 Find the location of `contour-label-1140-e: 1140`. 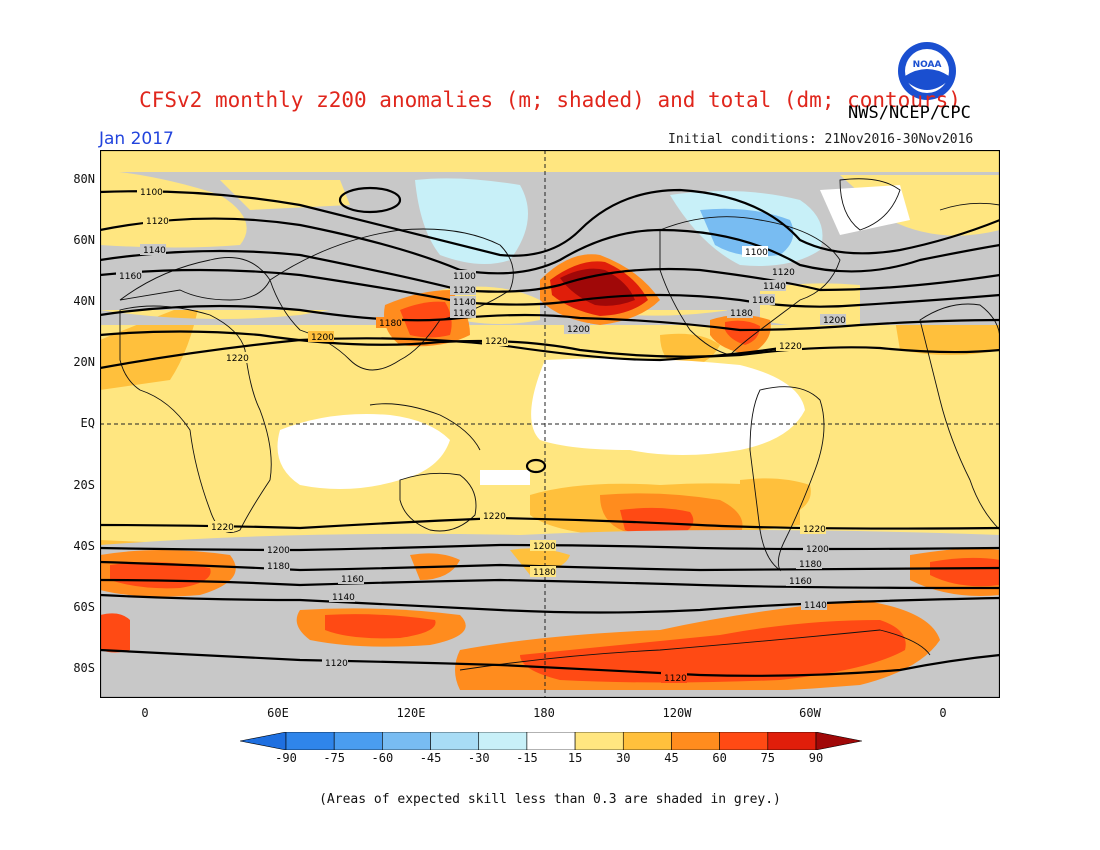

contour-label-1140-e: 1140 is located at coordinates (815, 606).